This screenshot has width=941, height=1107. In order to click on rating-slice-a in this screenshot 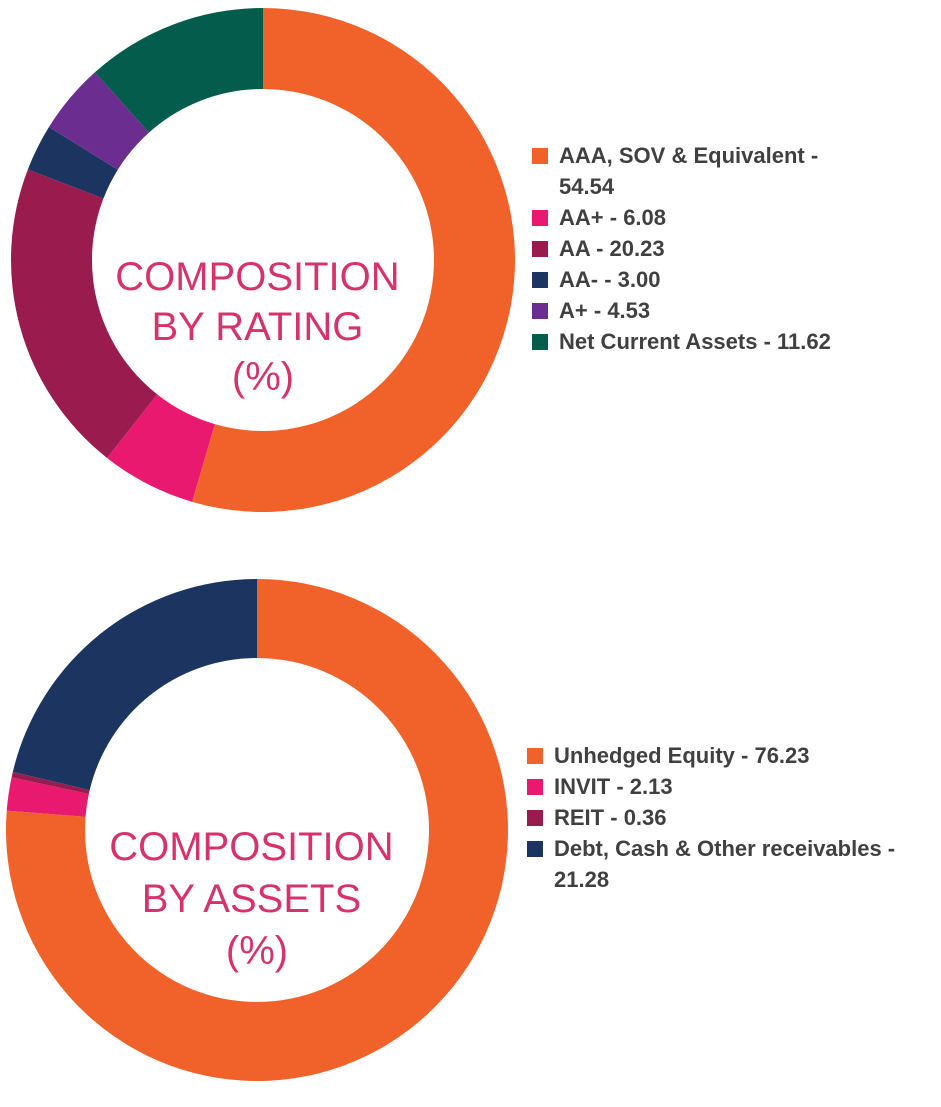, I will do `click(98, 121)`.